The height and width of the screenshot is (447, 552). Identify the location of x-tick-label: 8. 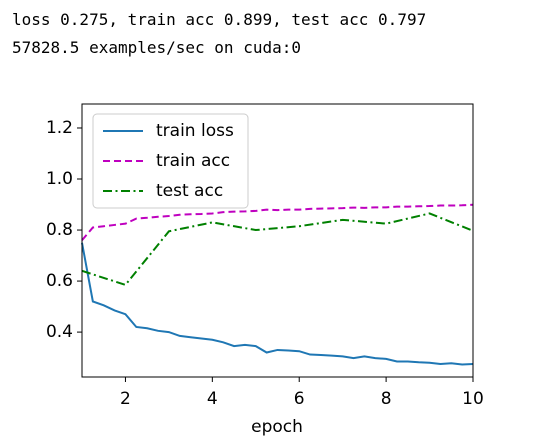
(386, 399).